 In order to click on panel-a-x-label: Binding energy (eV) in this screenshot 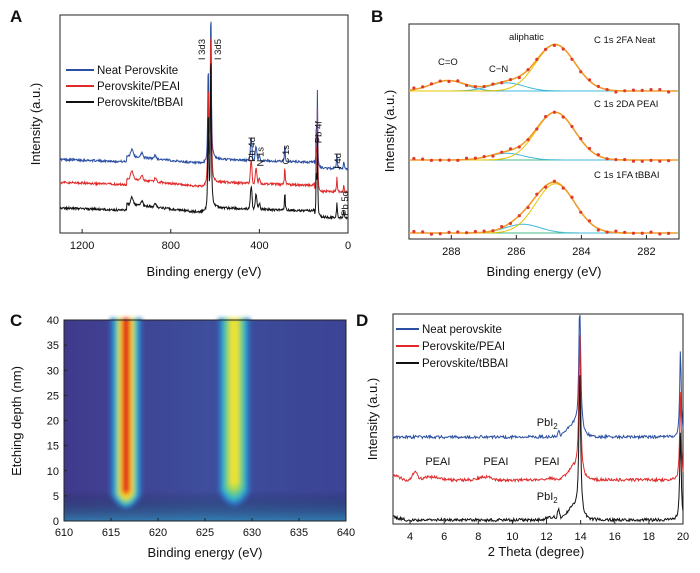, I will do `click(204, 271)`.